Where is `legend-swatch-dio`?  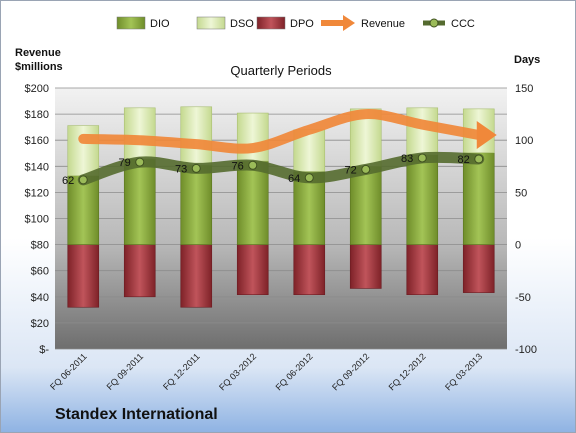
legend-swatch-dio is located at coordinates (131, 23).